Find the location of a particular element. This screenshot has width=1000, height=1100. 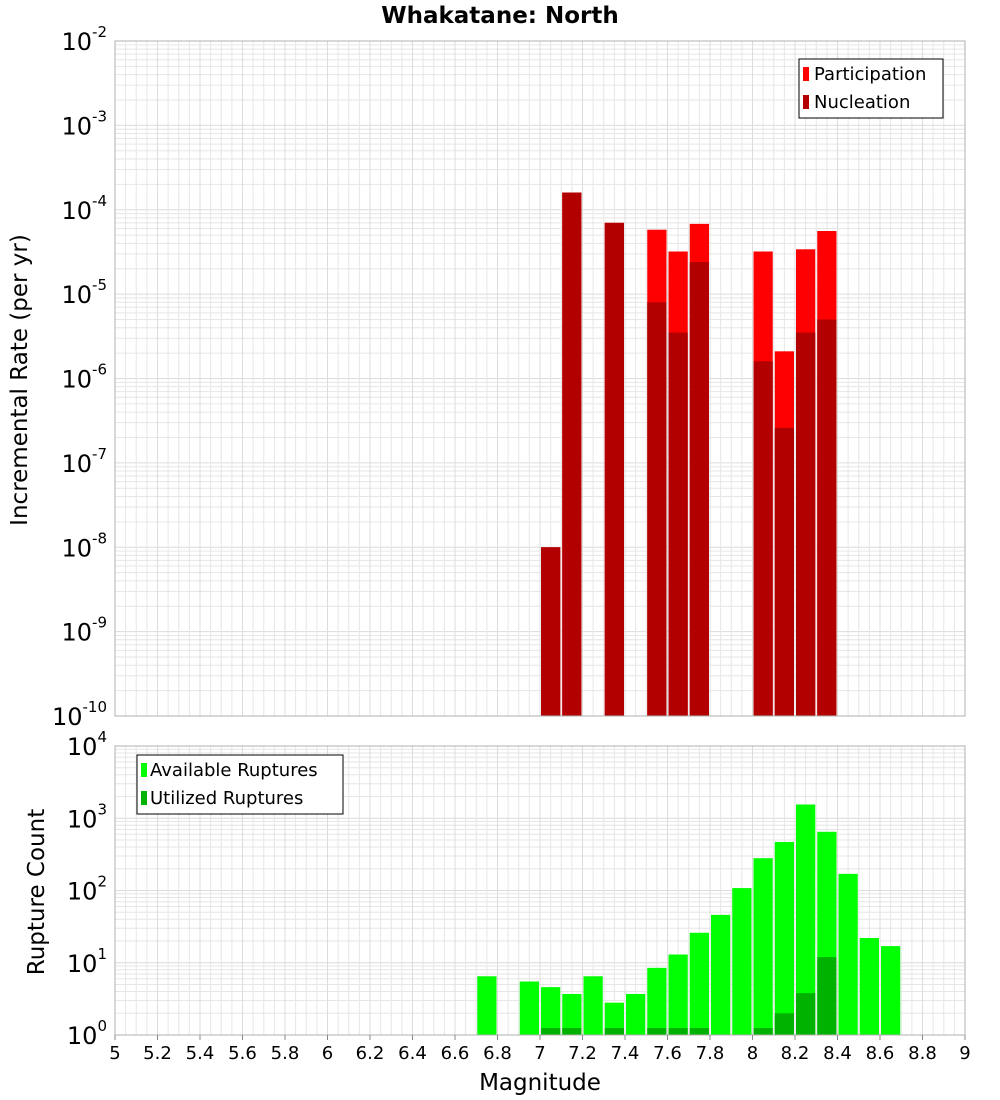

y-tick-label: 10⁻¹⁰ is located at coordinates (79, 714).